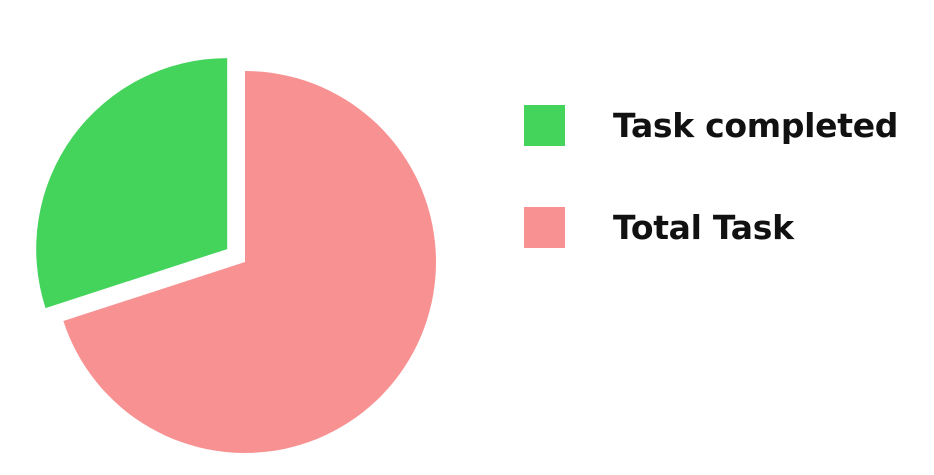 The image size is (934, 475). I want to click on legend-swatch-task-completed, so click(544, 125).